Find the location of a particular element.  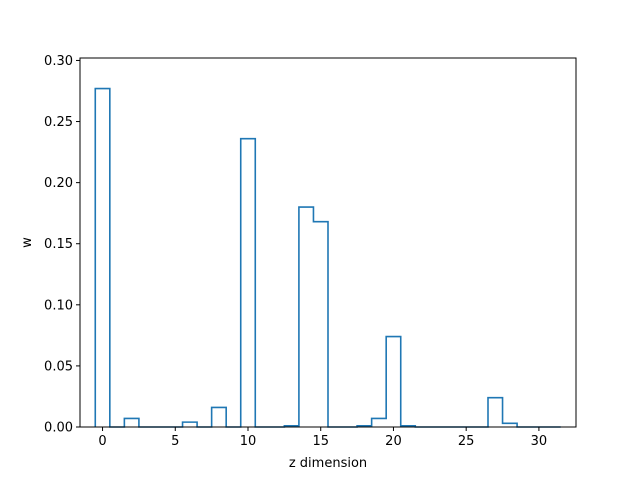

y-tick-label: 0.05 is located at coordinates (58, 366).